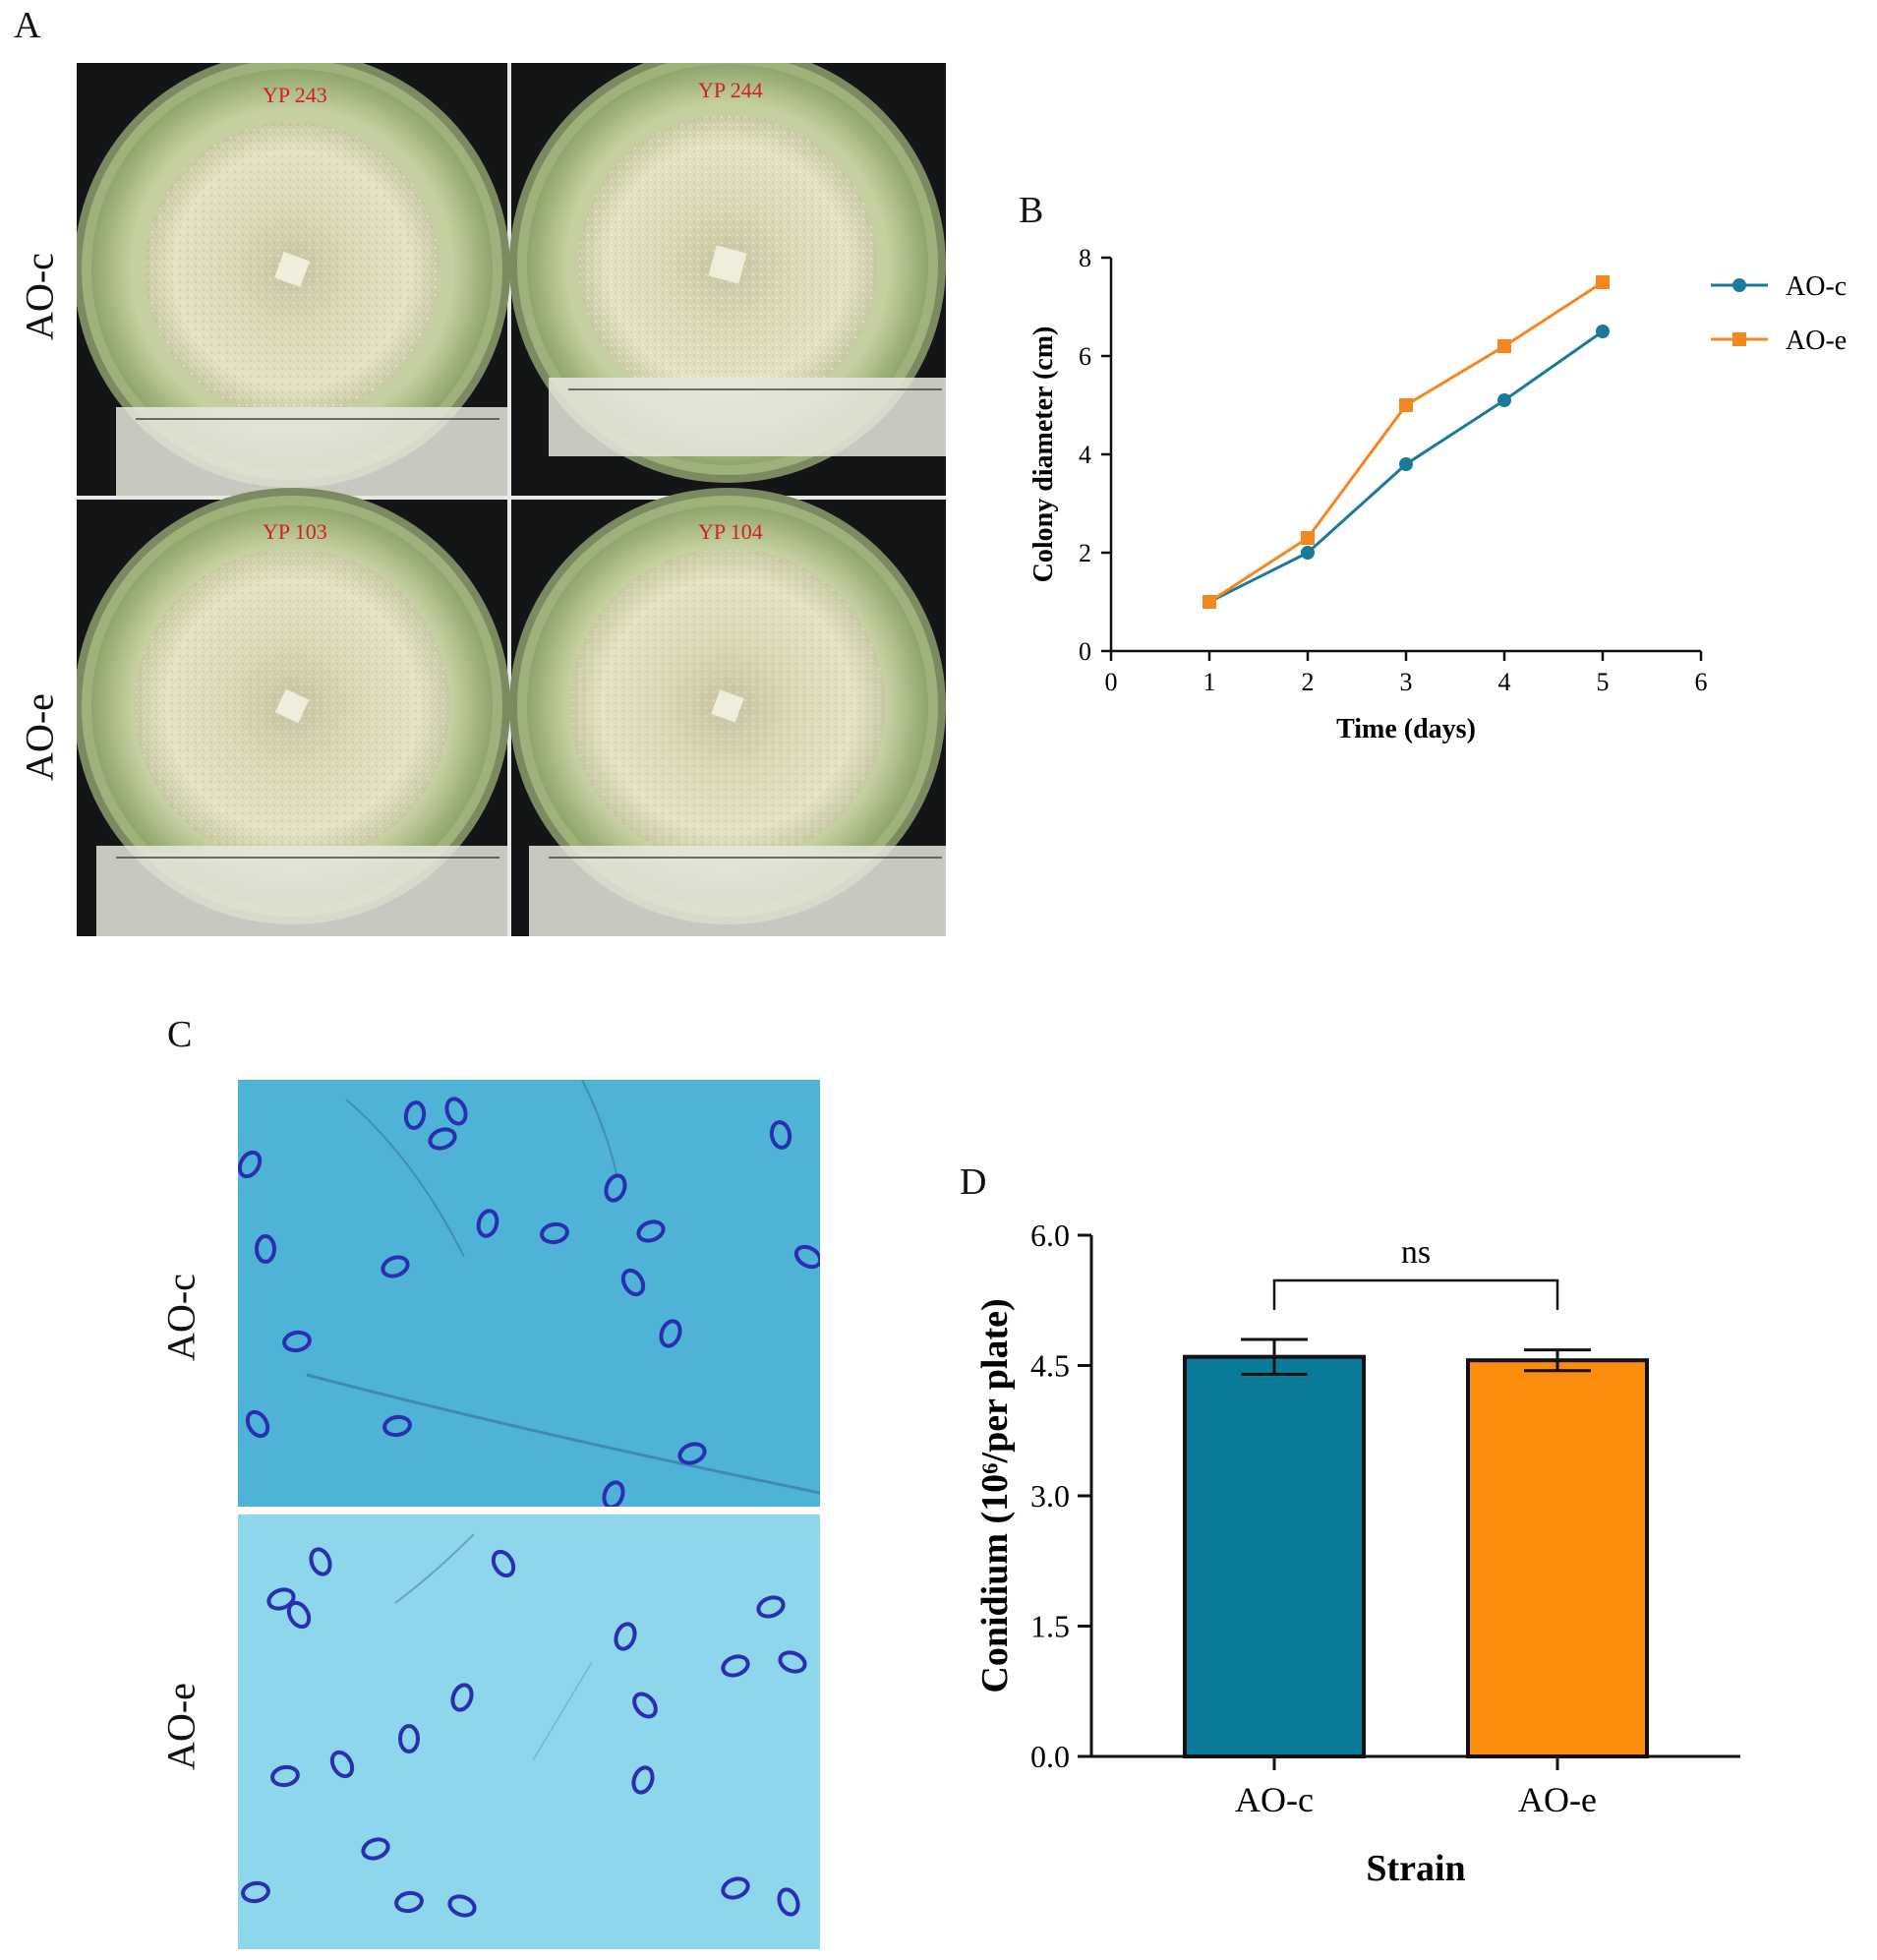 This screenshot has width=1877, height=1960. What do you see at coordinates (1274, 1799) in the screenshot?
I see `chart-d-x-tick-label-AO-c: AO-c` at bounding box center [1274, 1799].